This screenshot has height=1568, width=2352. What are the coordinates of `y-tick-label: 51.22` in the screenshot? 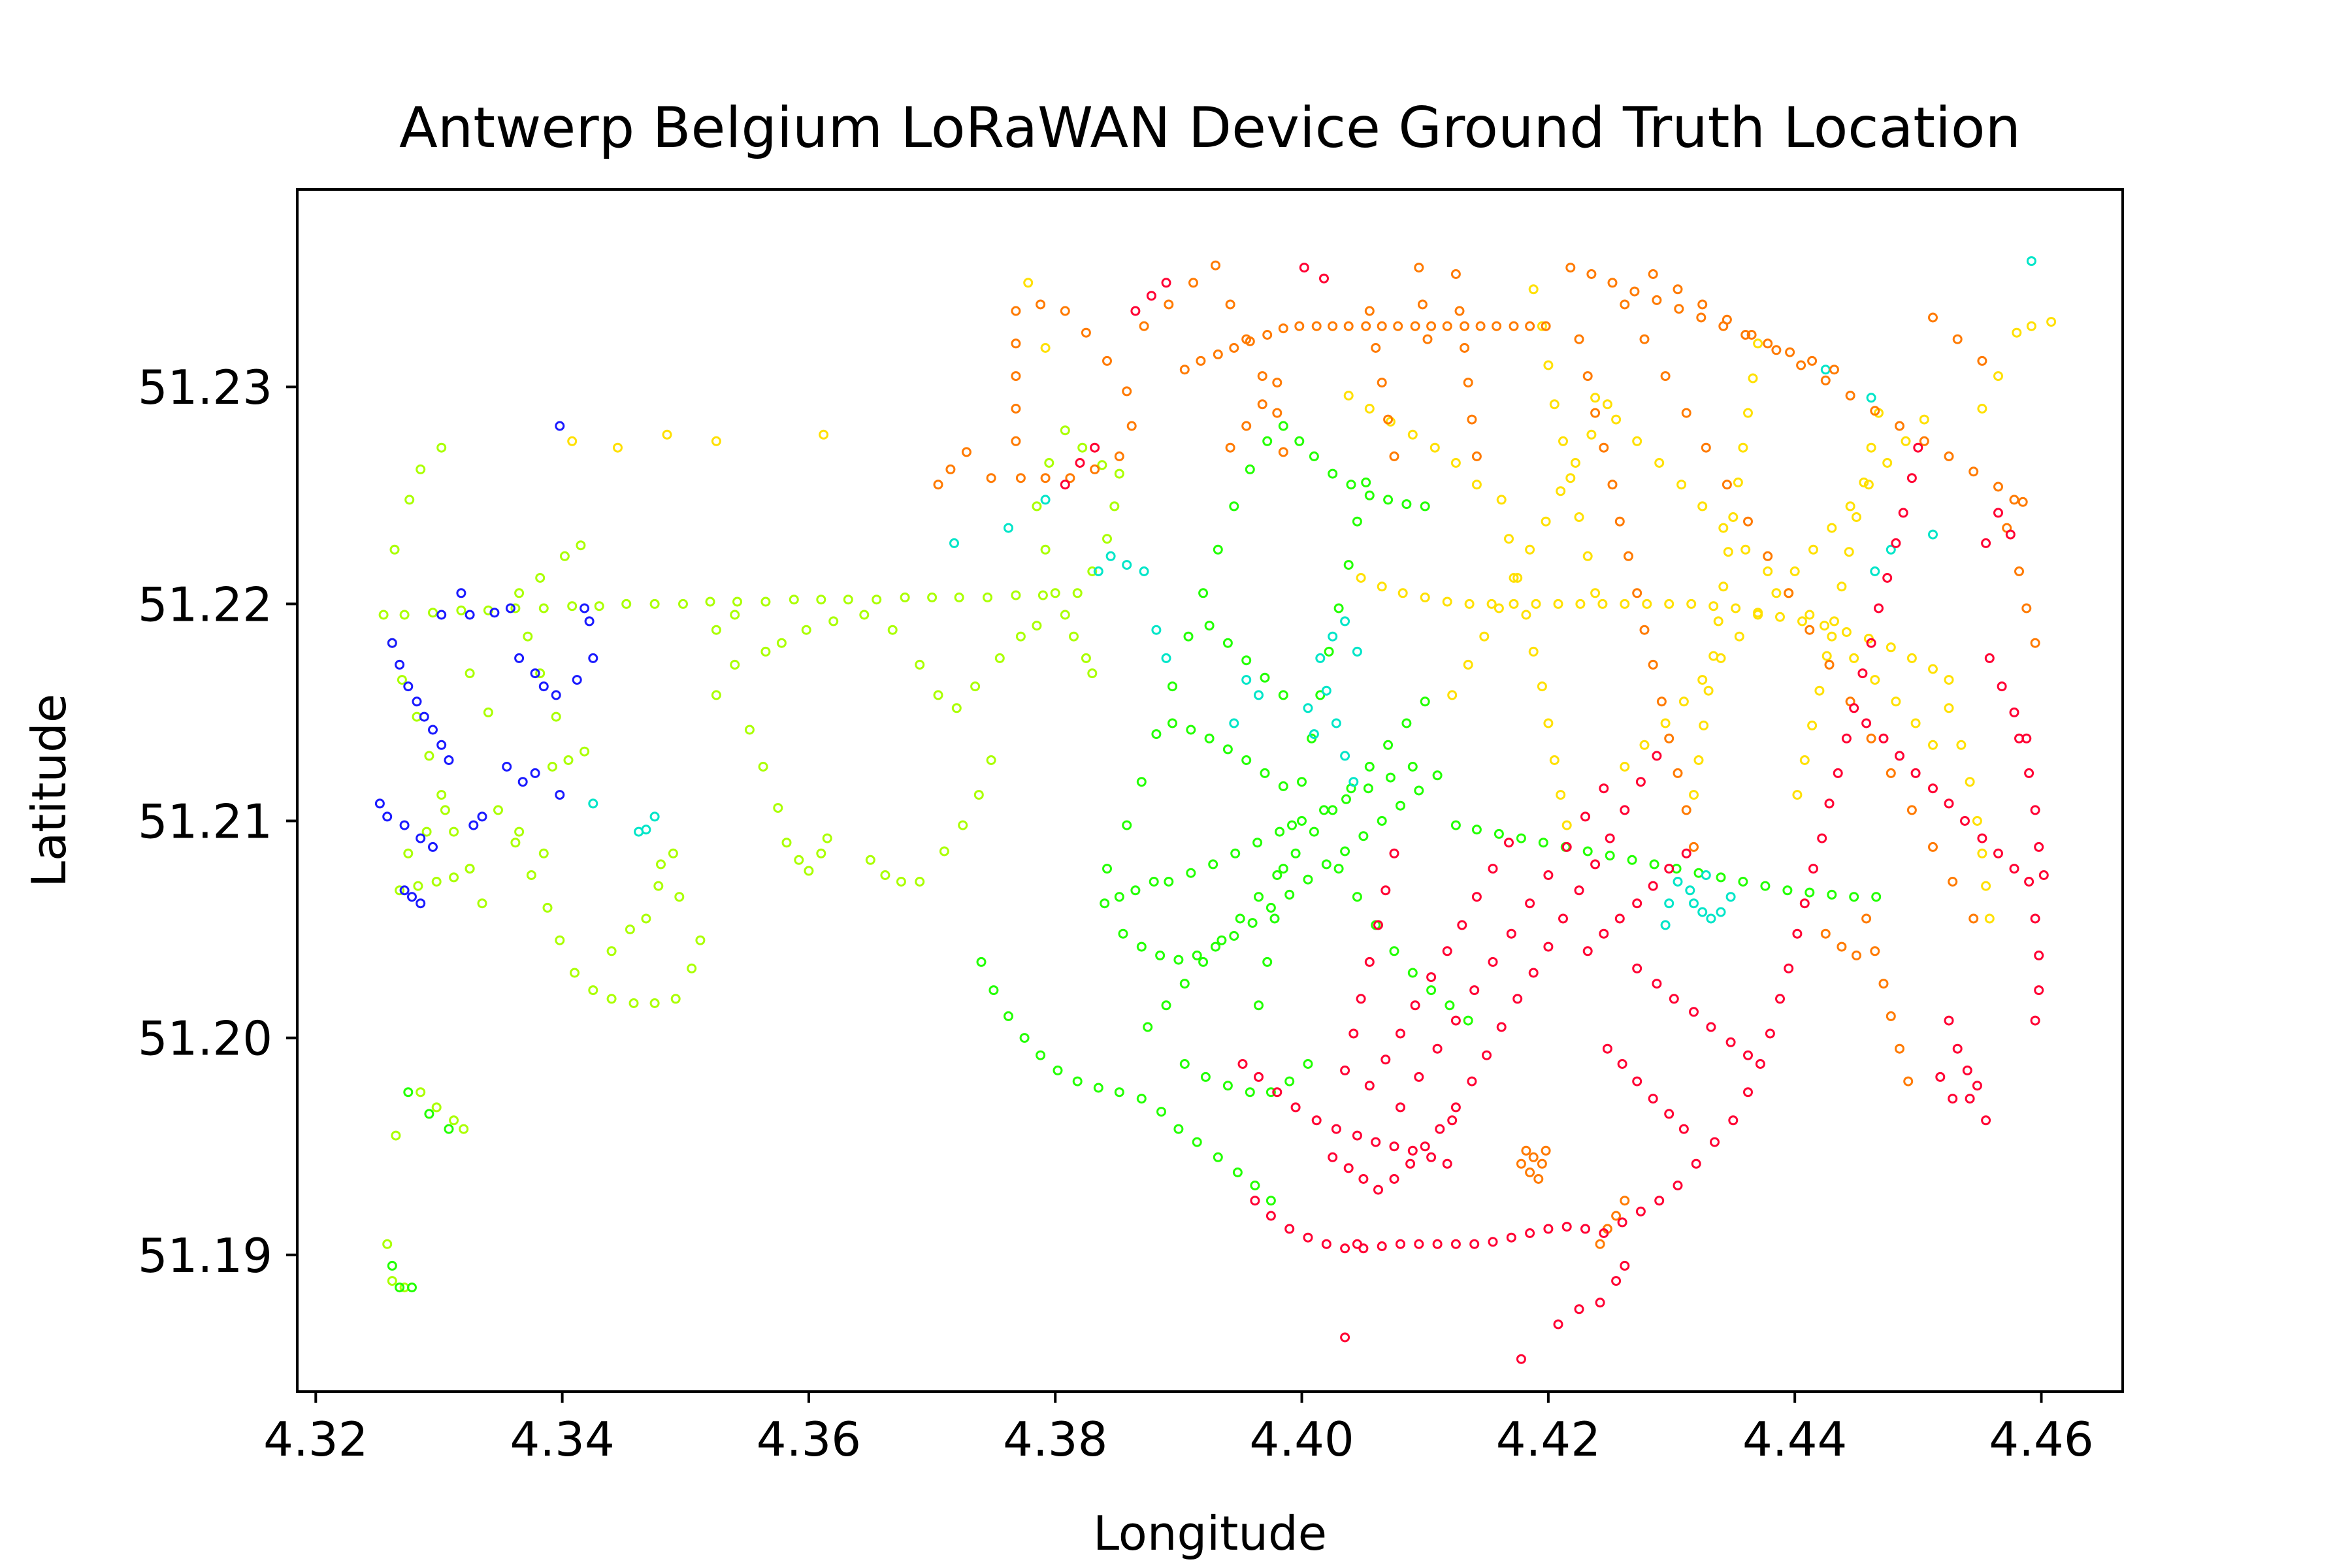 It's located at (205, 604).